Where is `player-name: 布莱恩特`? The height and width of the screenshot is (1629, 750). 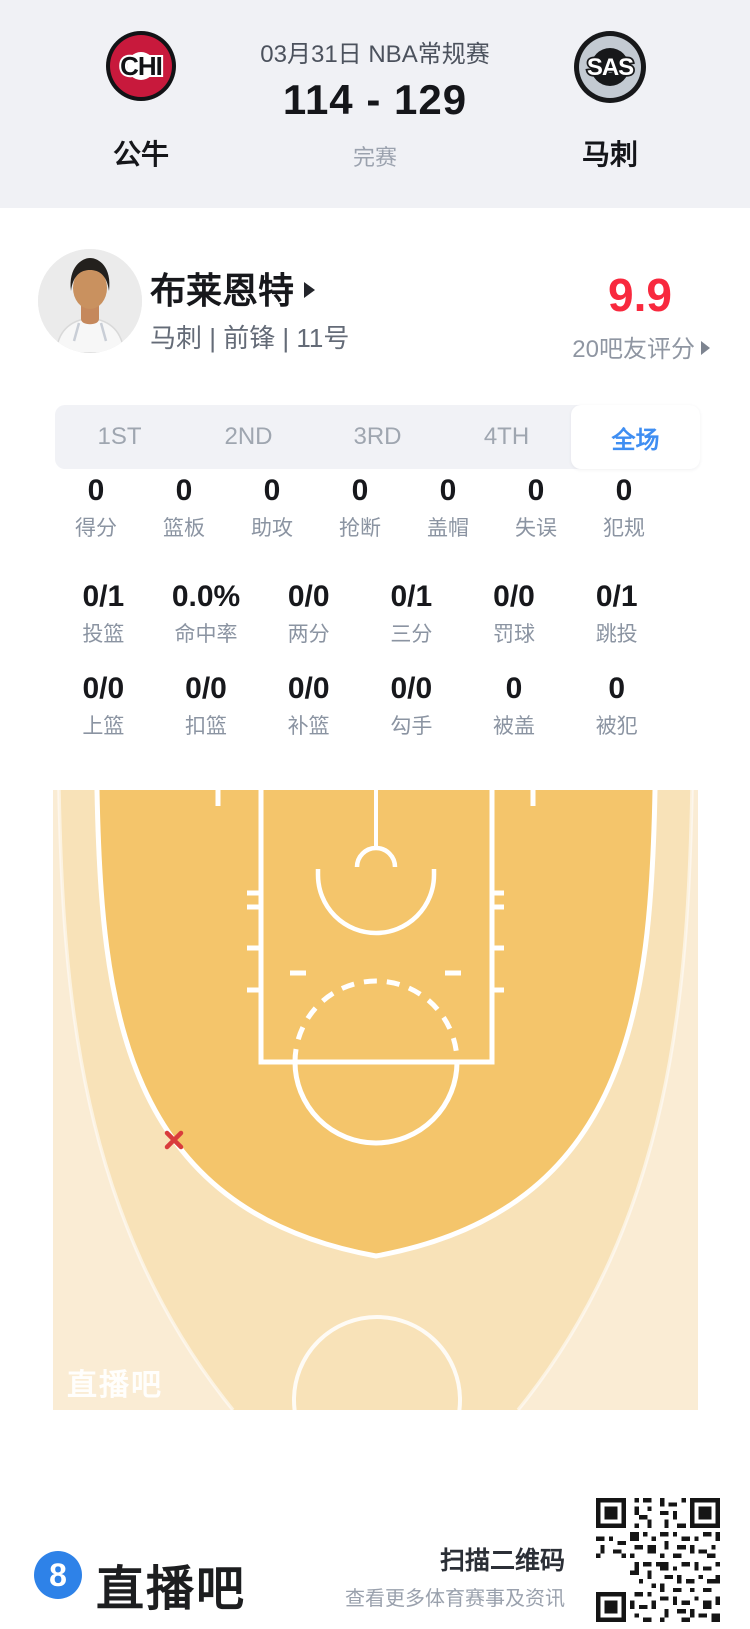 player-name: 布莱恩特 is located at coordinates (222, 290).